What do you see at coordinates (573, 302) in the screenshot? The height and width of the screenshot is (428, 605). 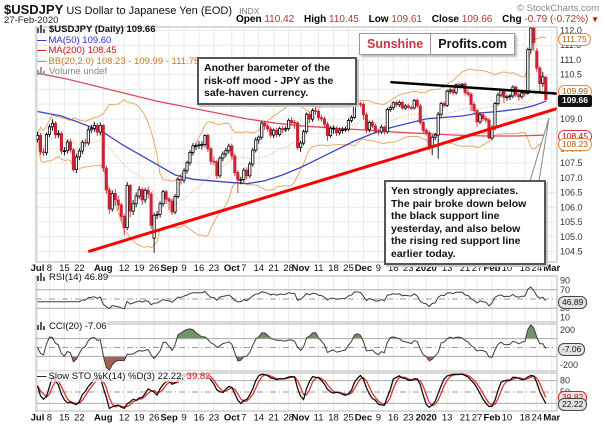 I see `rsi-value-axis-box: 46.89` at bounding box center [573, 302].